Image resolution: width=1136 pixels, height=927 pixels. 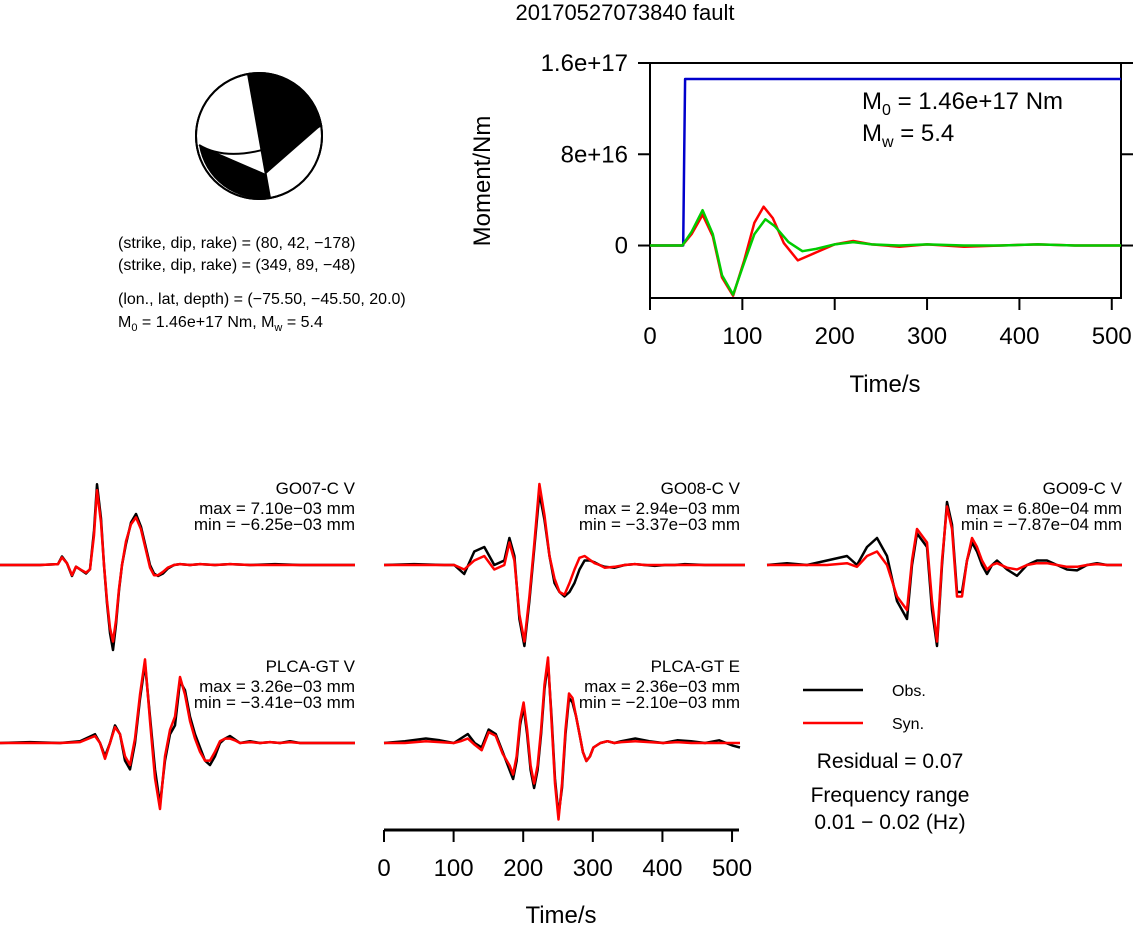 What do you see at coordinates (316, 488) in the screenshot?
I see `station-label: GO07-C V` at bounding box center [316, 488].